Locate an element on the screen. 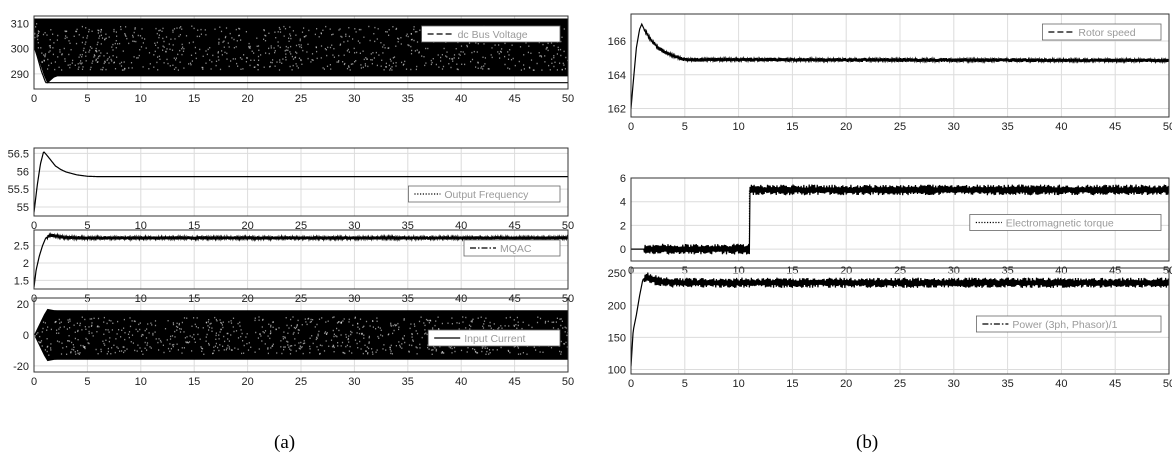 The height and width of the screenshot is (459, 1172). axes-frame is located at coordinates (301, 335).